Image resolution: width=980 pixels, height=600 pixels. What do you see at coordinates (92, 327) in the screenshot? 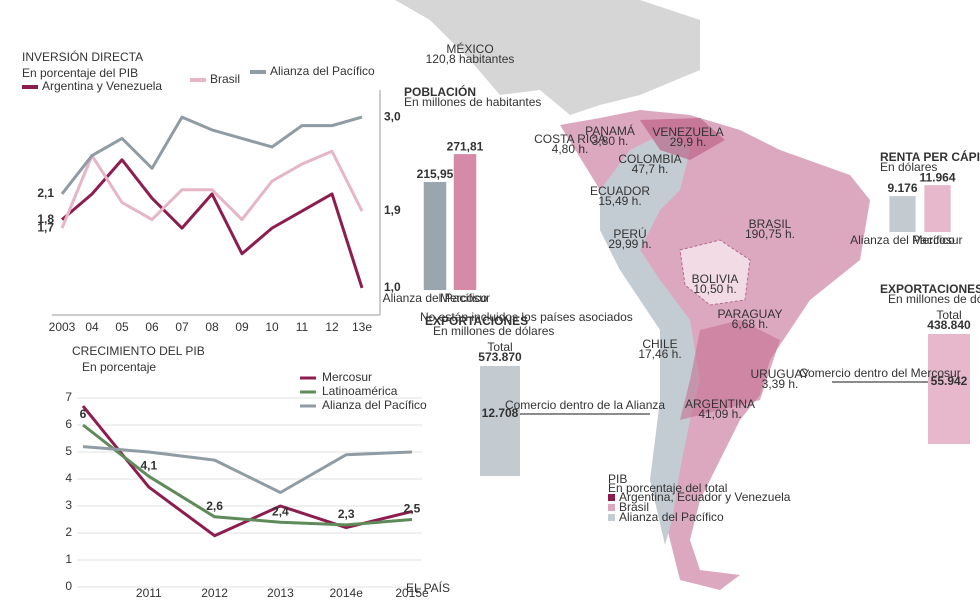
I see `x-tick-label: 04` at bounding box center [92, 327].